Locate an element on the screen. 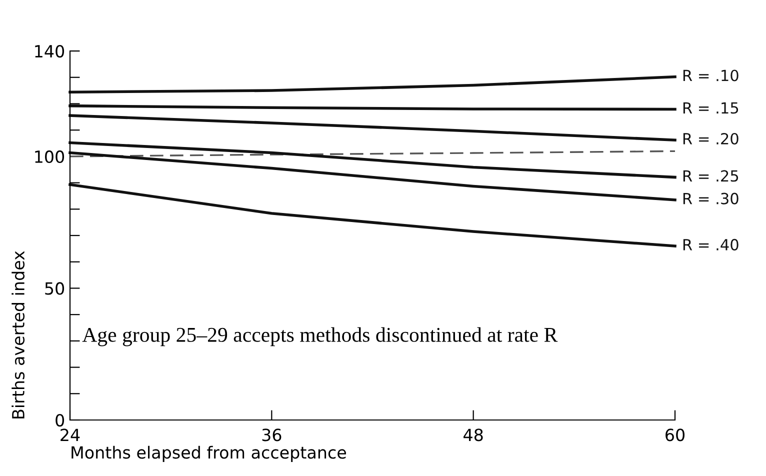 Image resolution: width=766 pixels, height=476 pixels. y-axis-title: Births averted index is located at coordinates (18, 334).